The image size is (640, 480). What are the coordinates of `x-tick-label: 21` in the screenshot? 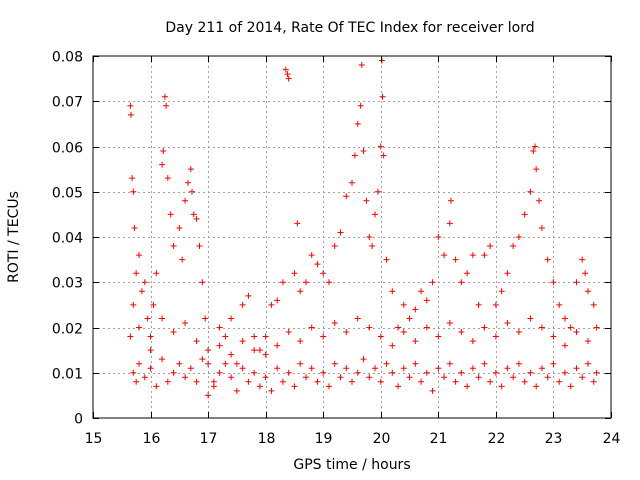 It's located at (439, 439).